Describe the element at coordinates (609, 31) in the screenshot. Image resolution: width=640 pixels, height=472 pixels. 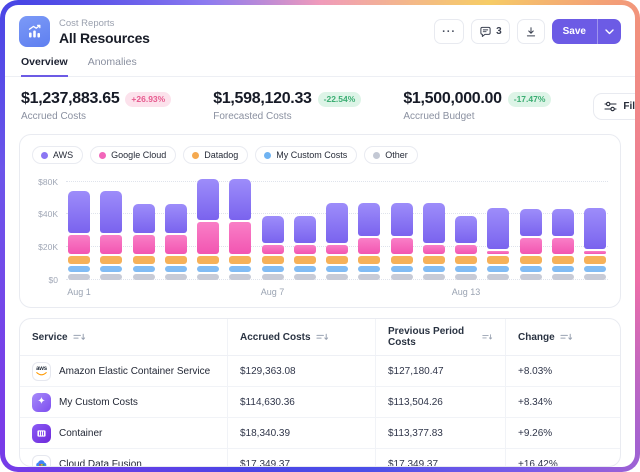
I see `save-dropdown-button` at that location.